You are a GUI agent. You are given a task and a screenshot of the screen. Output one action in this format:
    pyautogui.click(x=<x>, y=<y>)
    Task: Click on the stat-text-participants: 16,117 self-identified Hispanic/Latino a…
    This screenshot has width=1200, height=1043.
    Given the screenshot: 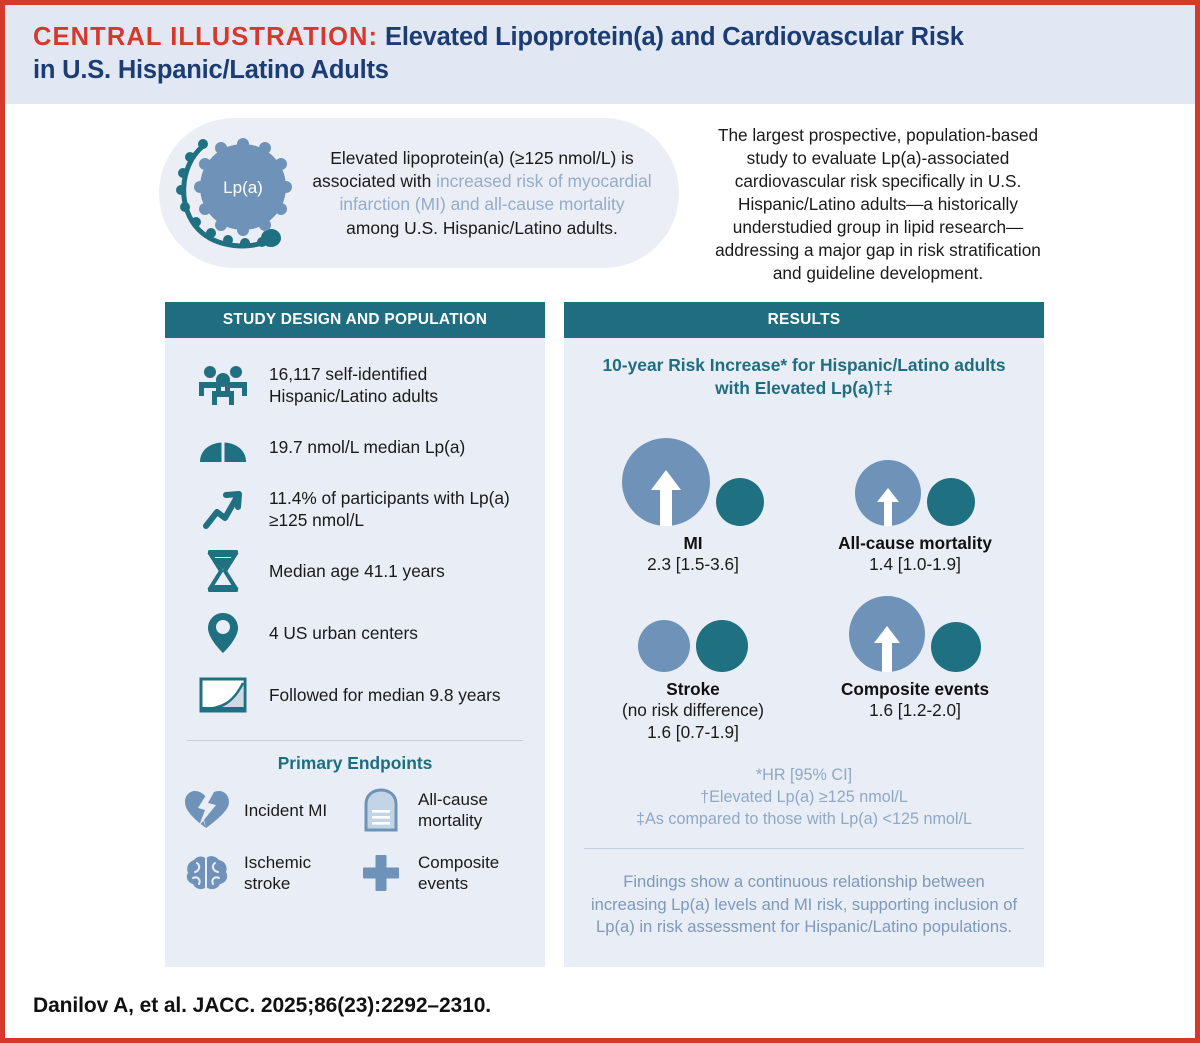 What is the action you would take?
    pyautogui.click(x=354, y=385)
    